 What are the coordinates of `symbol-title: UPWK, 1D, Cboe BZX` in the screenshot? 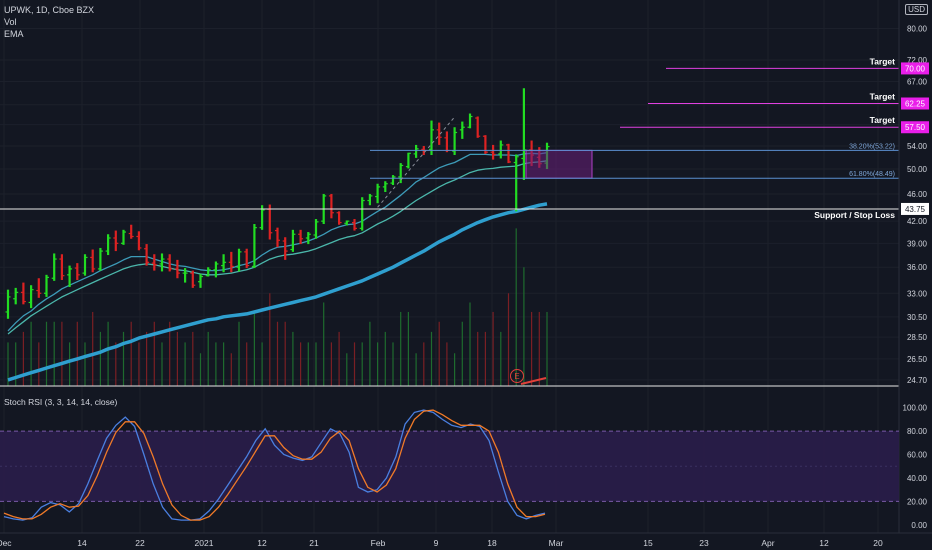 It's located at (49, 10).